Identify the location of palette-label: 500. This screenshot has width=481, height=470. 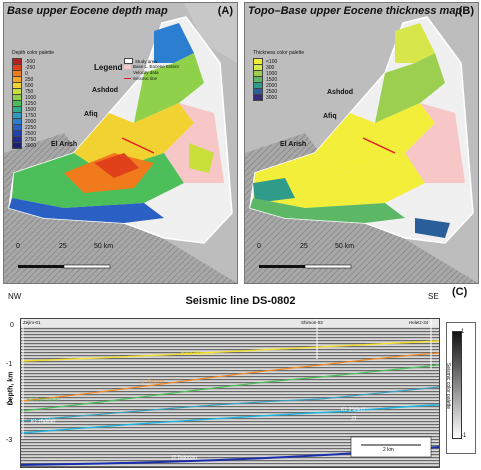
(29, 85).